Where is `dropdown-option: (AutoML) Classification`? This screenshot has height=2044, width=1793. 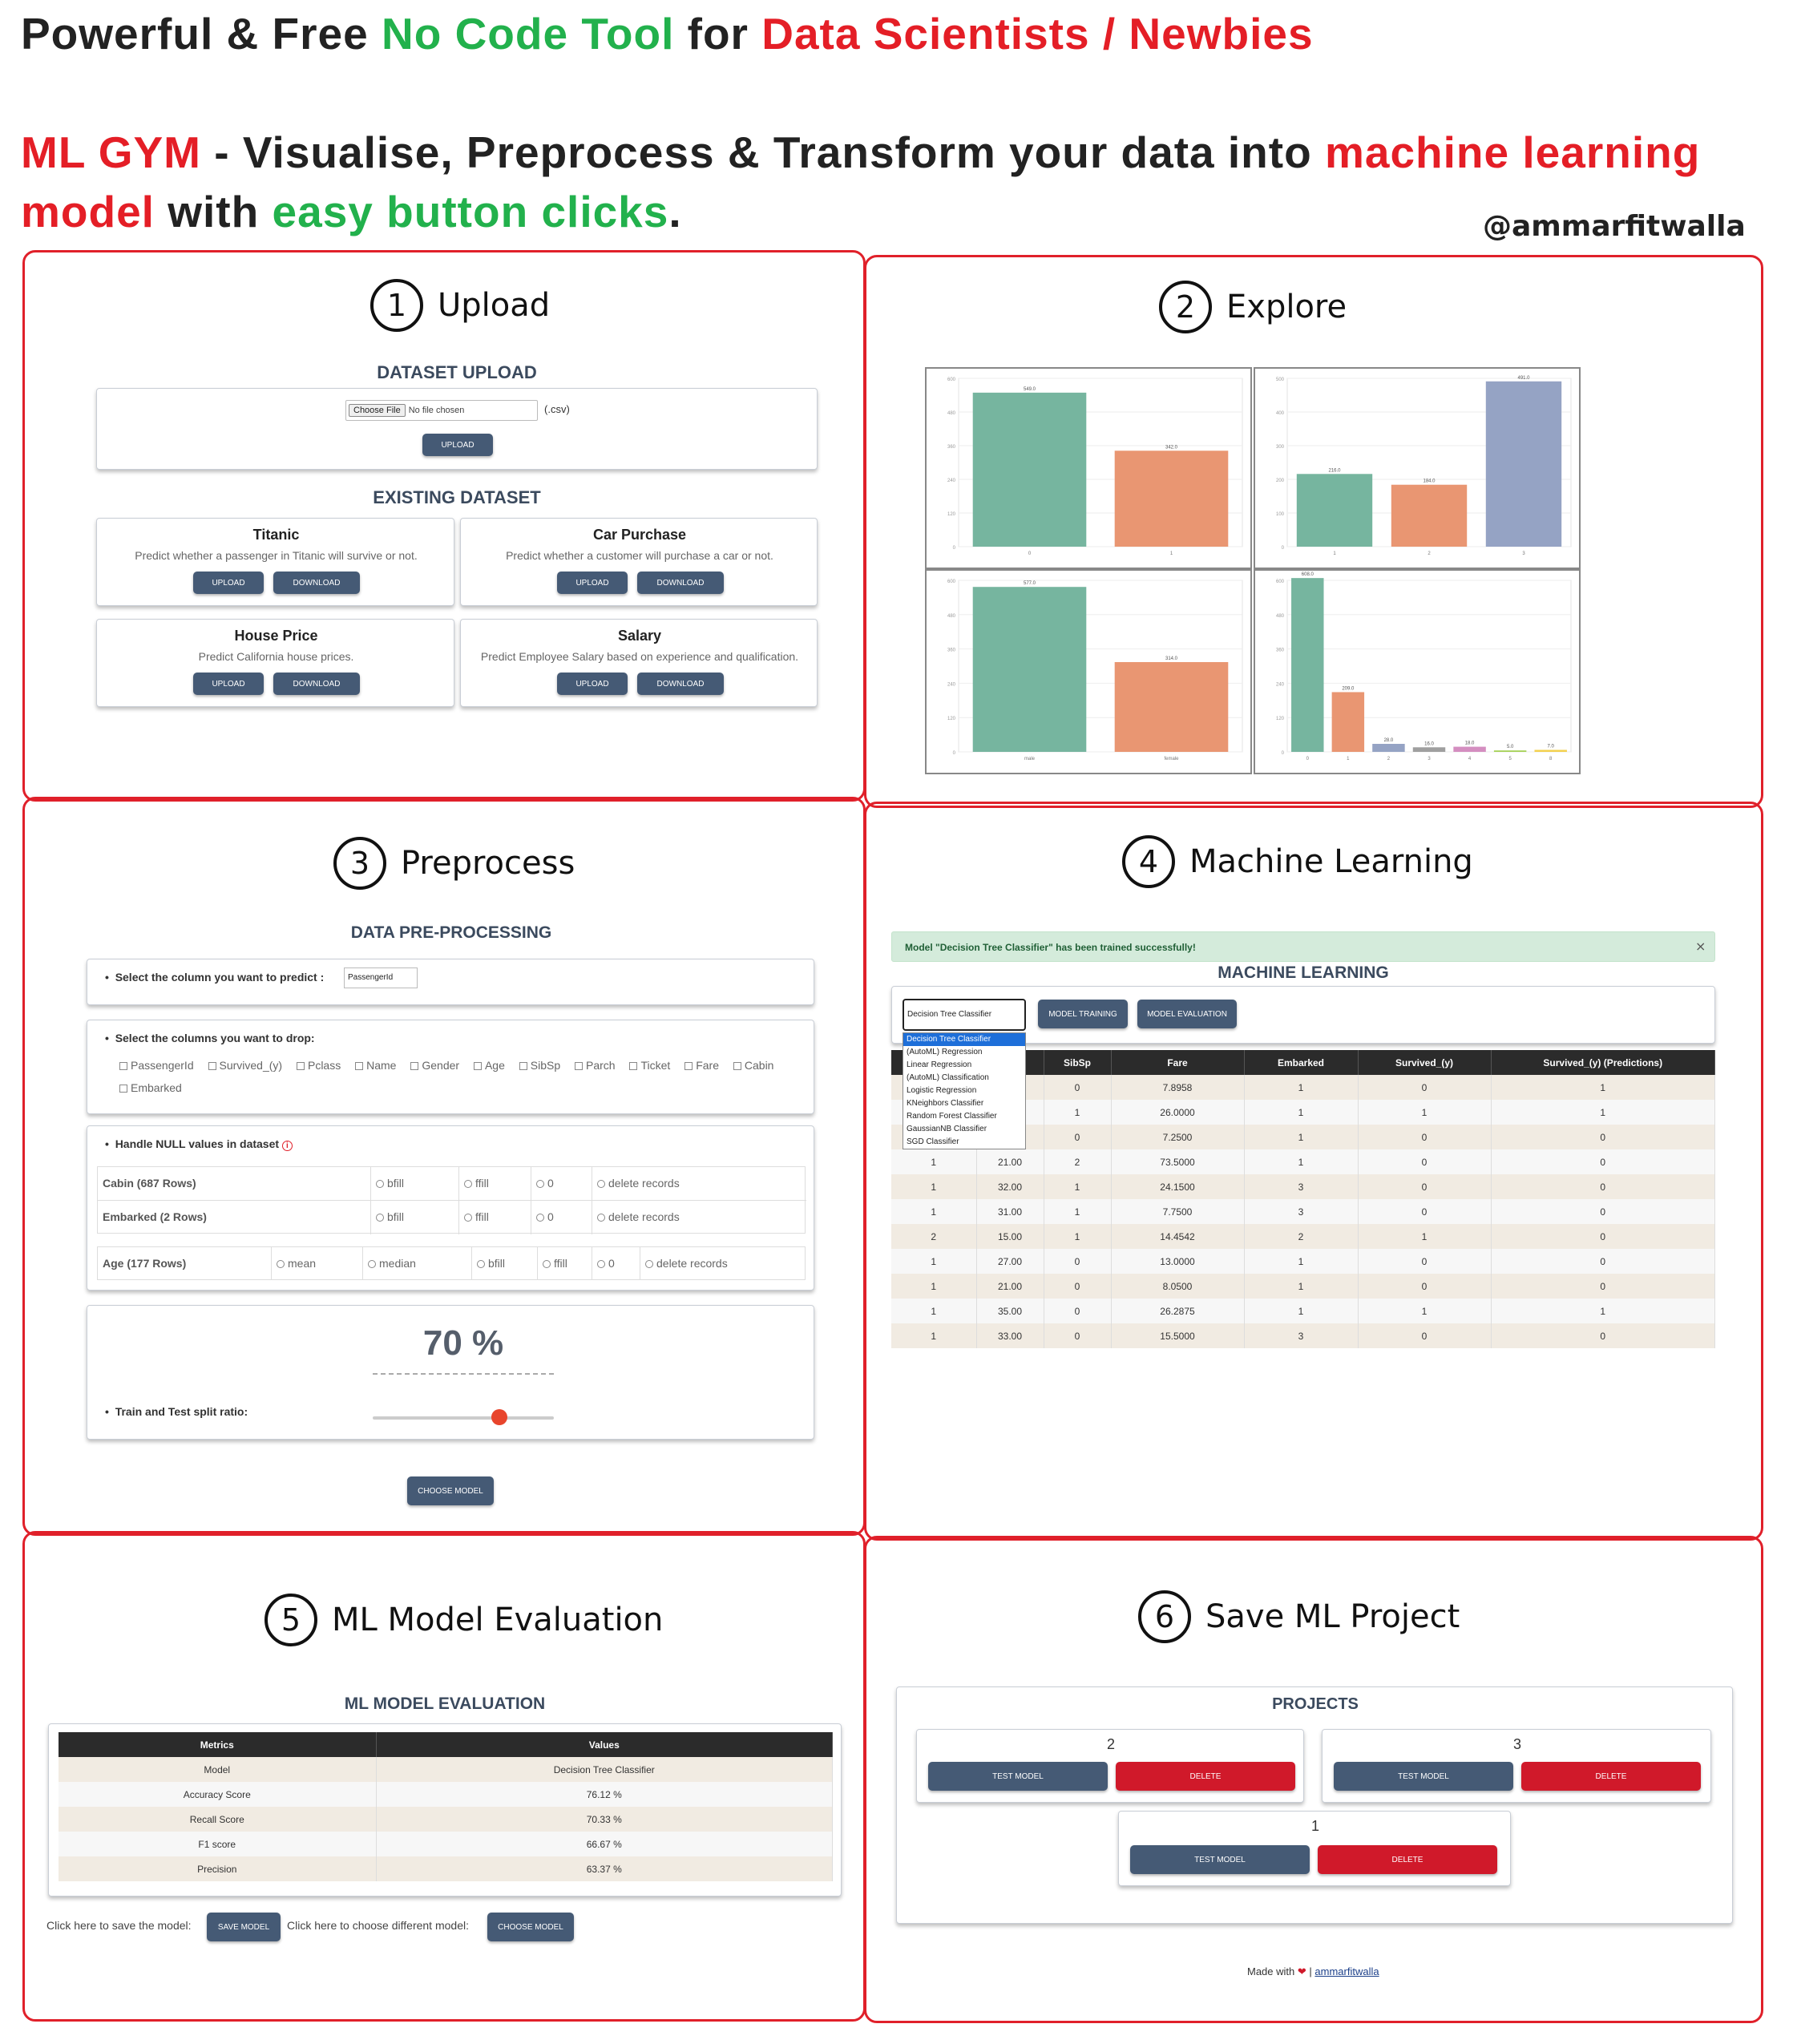
dropdown-option: (AutoML) Classification is located at coordinates (948, 1077).